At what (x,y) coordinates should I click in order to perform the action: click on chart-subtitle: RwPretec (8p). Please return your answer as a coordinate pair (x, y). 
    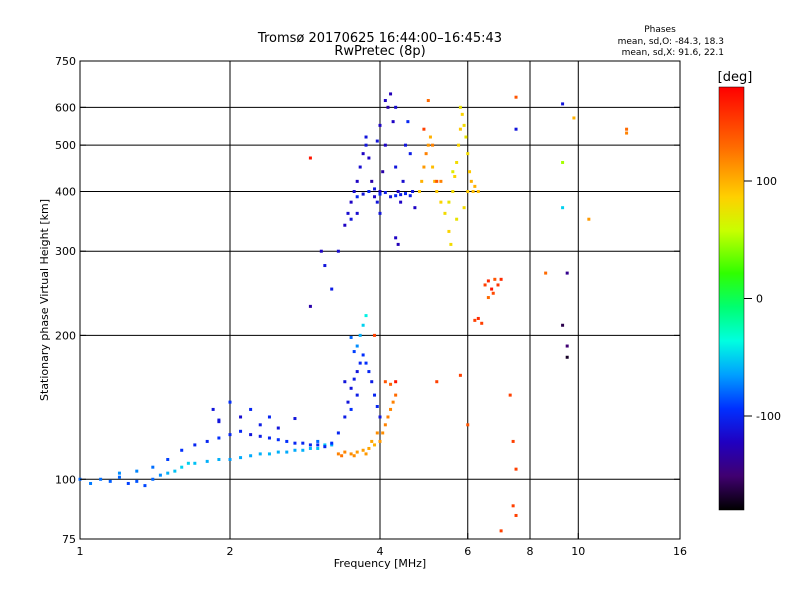
    Looking at the image, I should click on (379, 51).